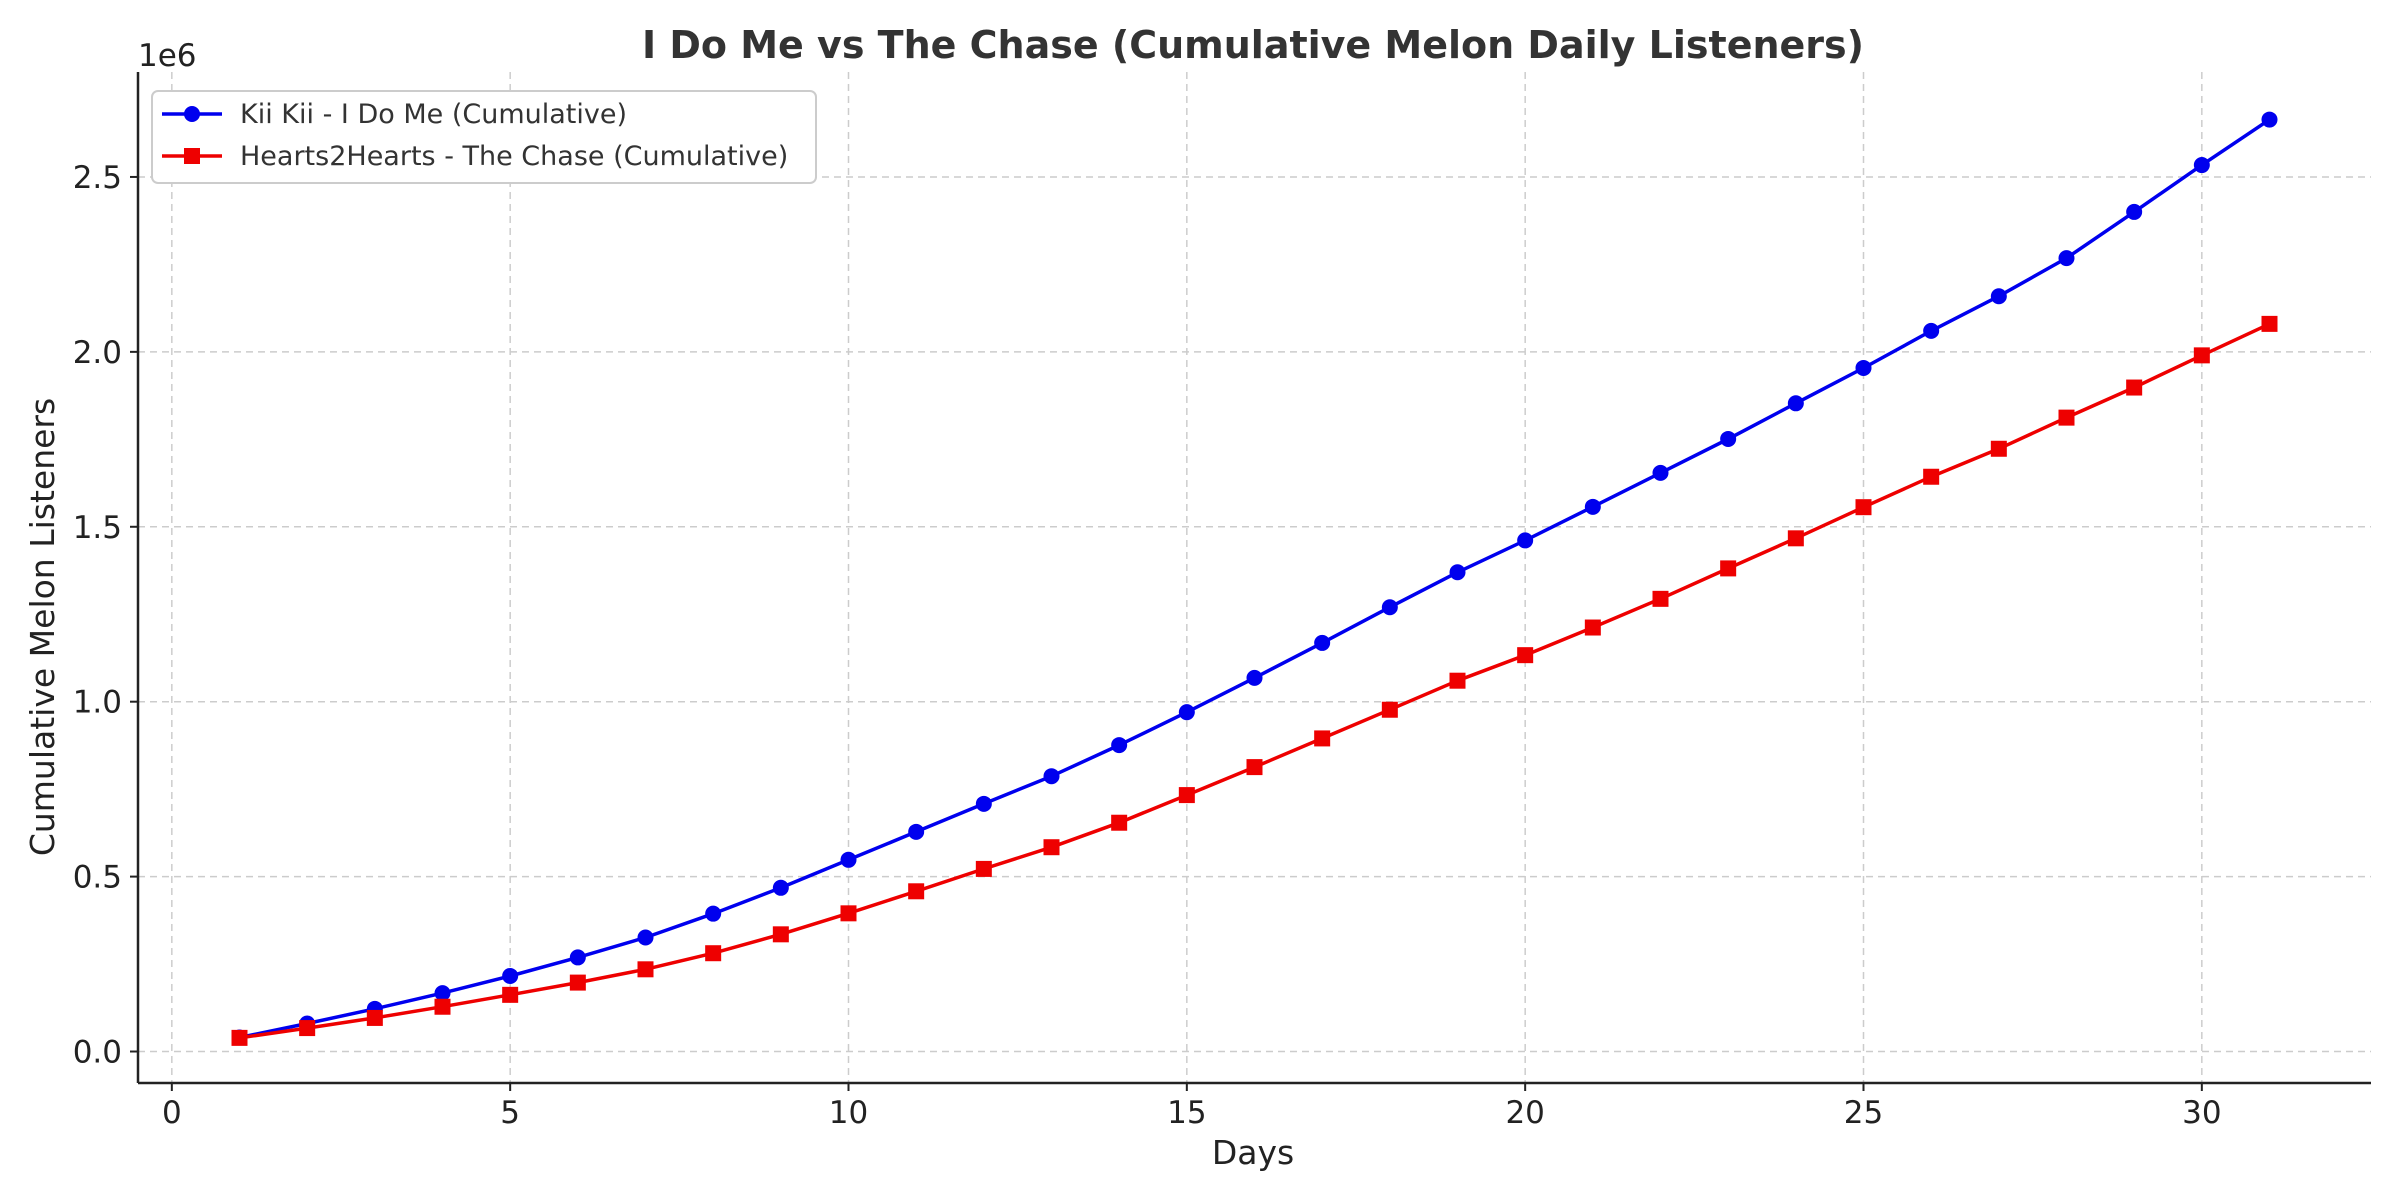 Image resolution: width=2400 pixels, height=1200 pixels. What do you see at coordinates (192, 114) in the screenshot?
I see `legend-marker-circle-icon` at bounding box center [192, 114].